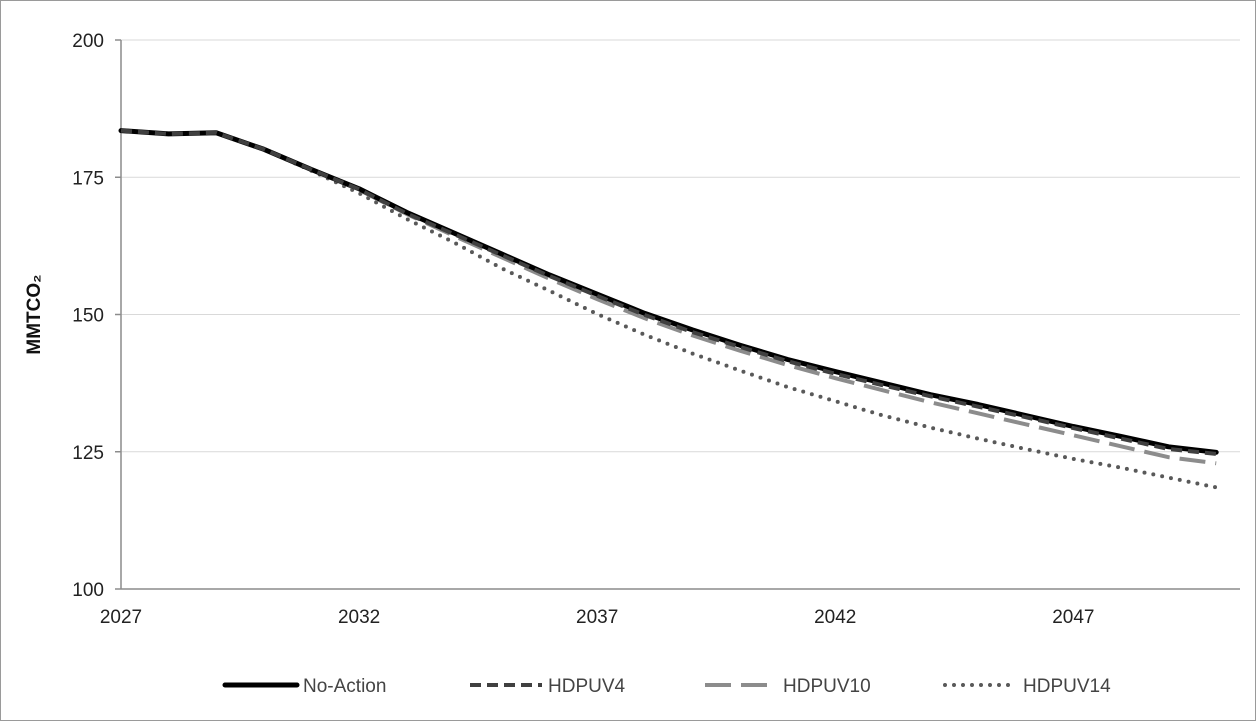 The height and width of the screenshot is (721, 1256). Describe the element at coordinates (344, 686) in the screenshot. I see `legend-label: No-Action` at that location.